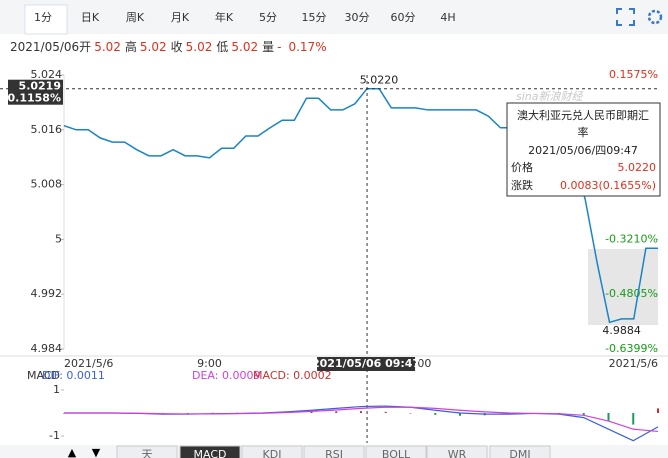 This screenshot has height=458, width=668. Describe the element at coordinates (54, 435) in the screenshot. I see `macd-y-tick-label: -1` at that location.